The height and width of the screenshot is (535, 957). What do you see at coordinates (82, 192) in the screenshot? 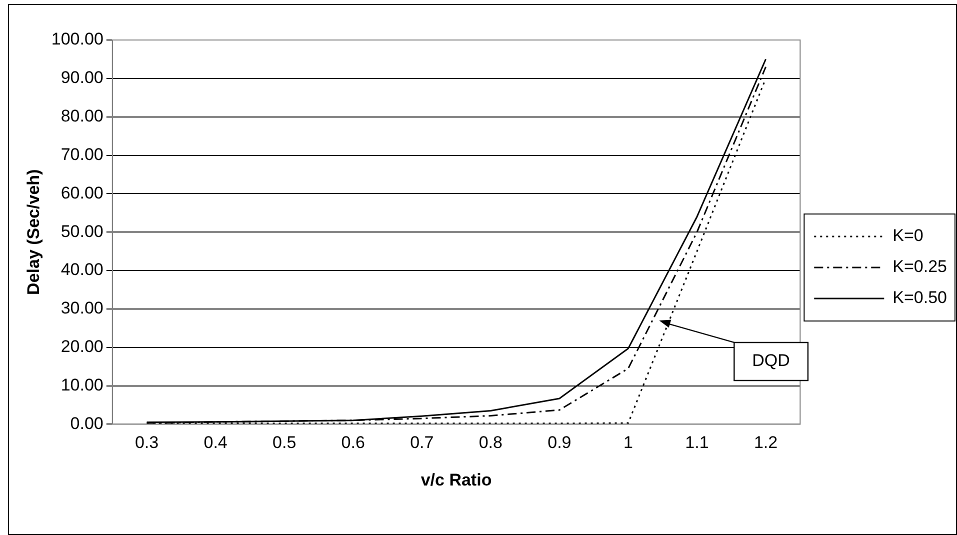
I see `y-tick-label: 60.00` at bounding box center [82, 192].